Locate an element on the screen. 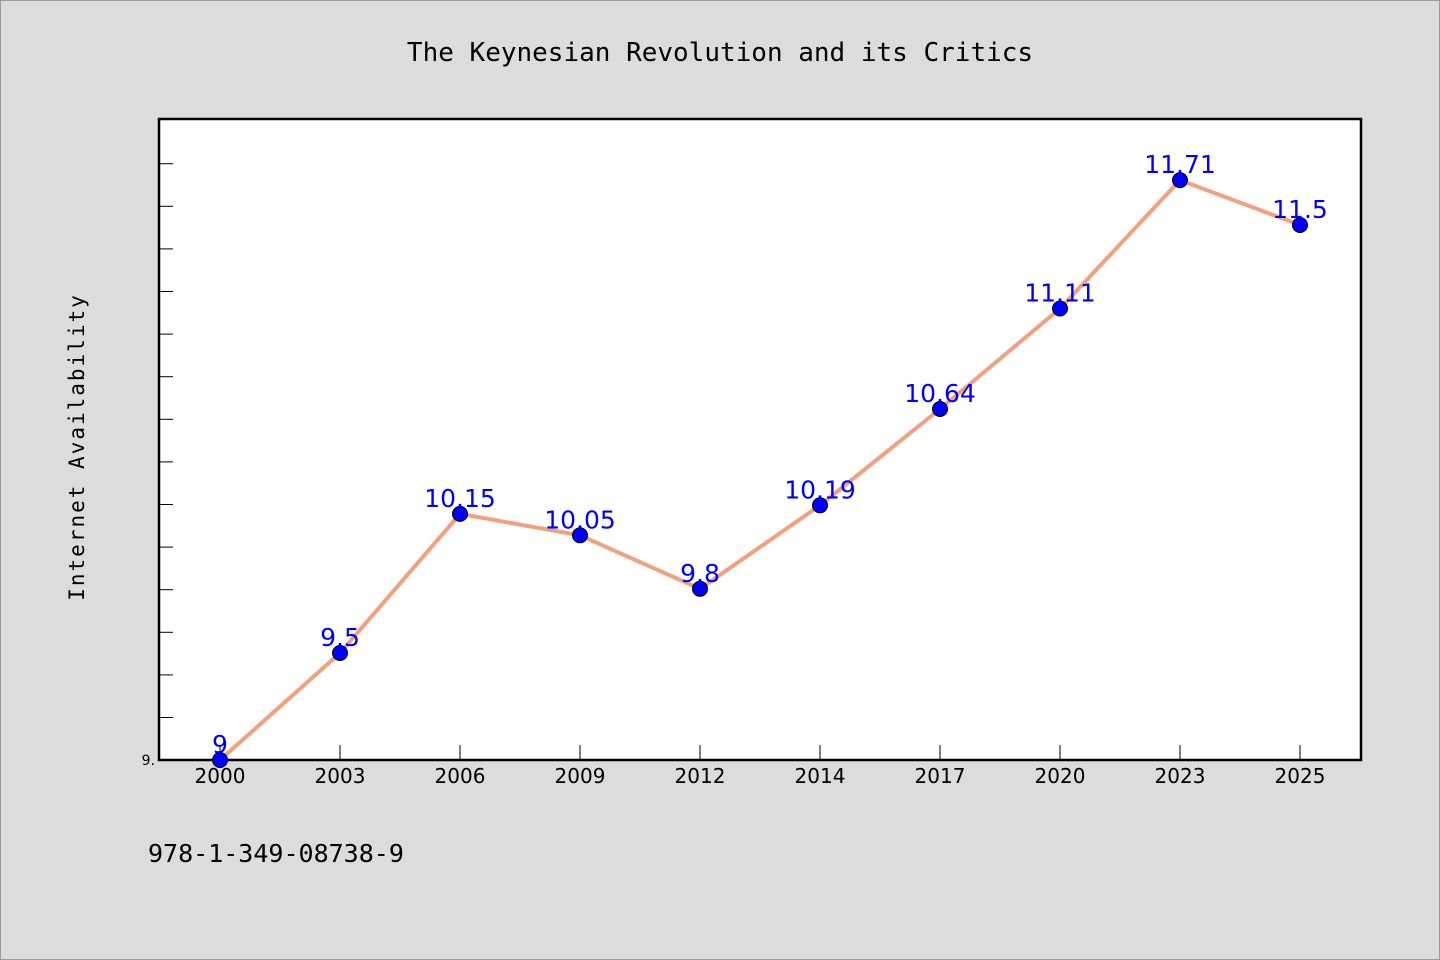 The height and width of the screenshot is (960, 1440). y-tick-label: 9. is located at coordinates (148, 761).